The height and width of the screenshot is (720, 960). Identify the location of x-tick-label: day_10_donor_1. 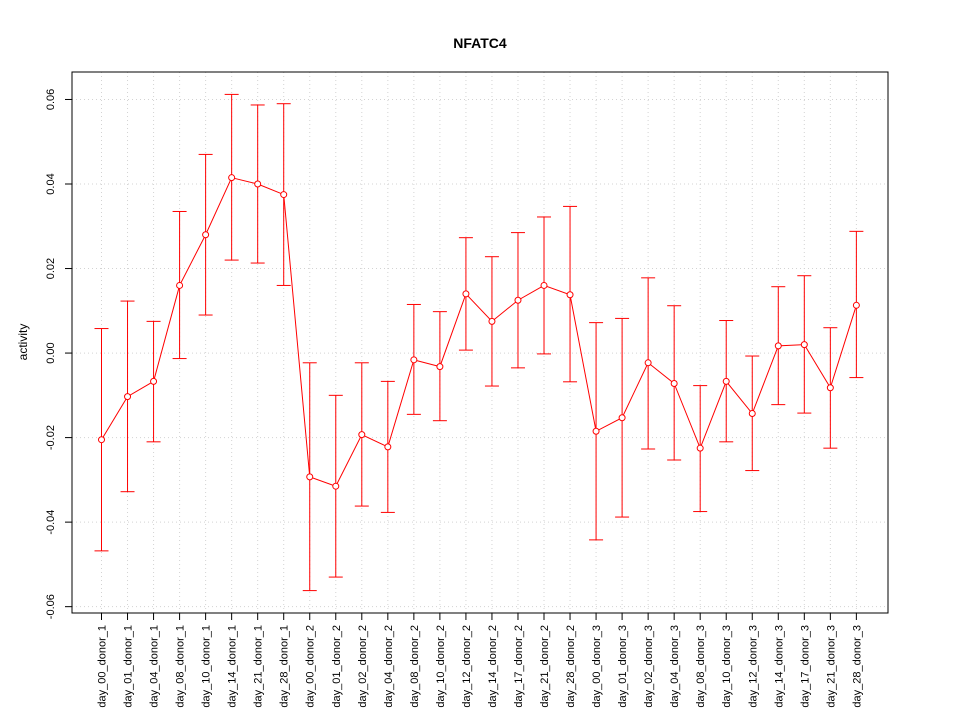
(207, 666).